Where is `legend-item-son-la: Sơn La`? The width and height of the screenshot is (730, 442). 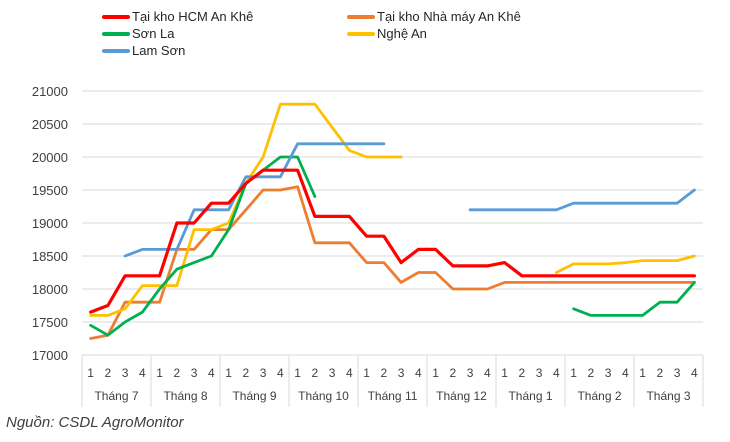 legend-item-son-la: Sơn La is located at coordinates (138, 33).